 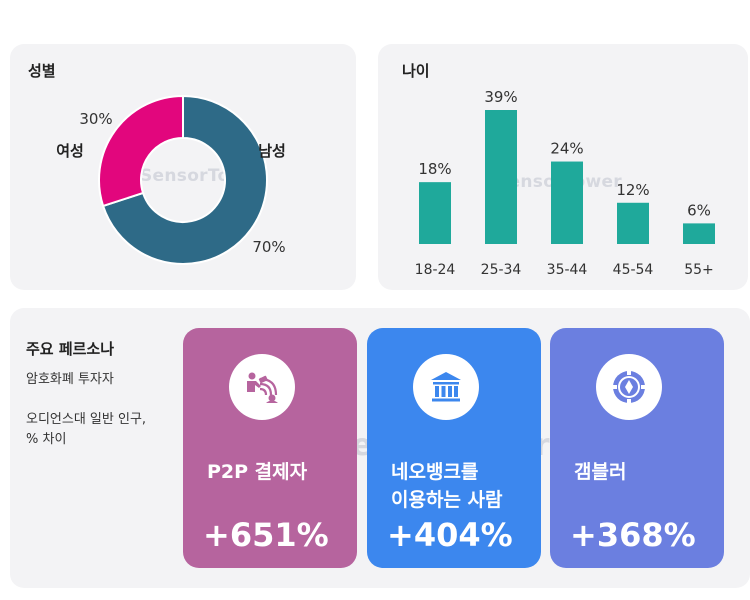 What do you see at coordinates (446, 387) in the screenshot?
I see `bank-icon` at bounding box center [446, 387].